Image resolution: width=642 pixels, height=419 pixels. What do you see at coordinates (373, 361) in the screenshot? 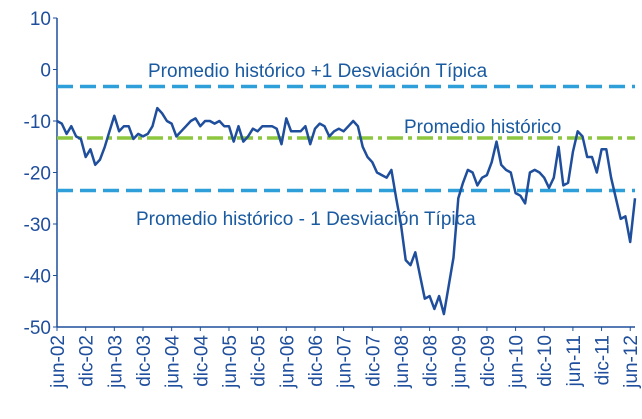
I see `x-tick-label: dic-07` at bounding box center [373, 361].